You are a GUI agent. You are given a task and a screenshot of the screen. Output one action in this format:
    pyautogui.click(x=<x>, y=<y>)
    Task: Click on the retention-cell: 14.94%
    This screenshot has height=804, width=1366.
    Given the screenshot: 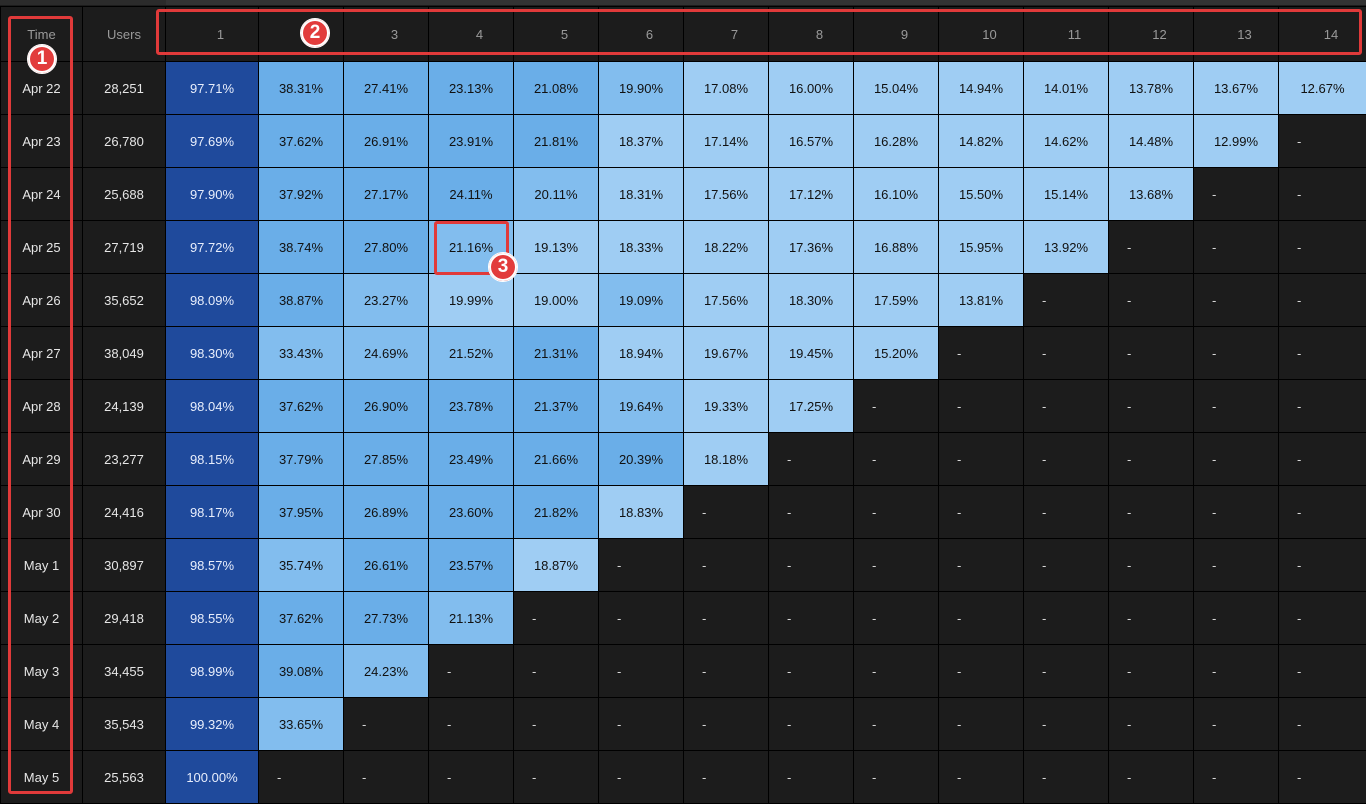 What is the action you would take?
    pyautogui.click(x=981, y=88)
    